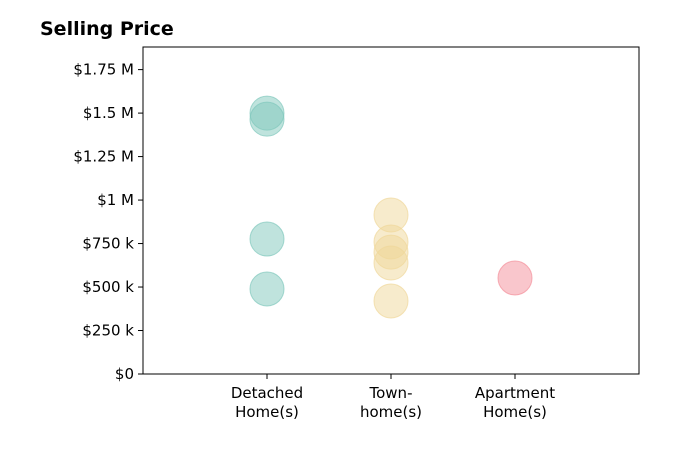  Describe the element at coordinates (391, 402) in the screenshot. I see `x-tick-label: Town-home(s)` at that location.